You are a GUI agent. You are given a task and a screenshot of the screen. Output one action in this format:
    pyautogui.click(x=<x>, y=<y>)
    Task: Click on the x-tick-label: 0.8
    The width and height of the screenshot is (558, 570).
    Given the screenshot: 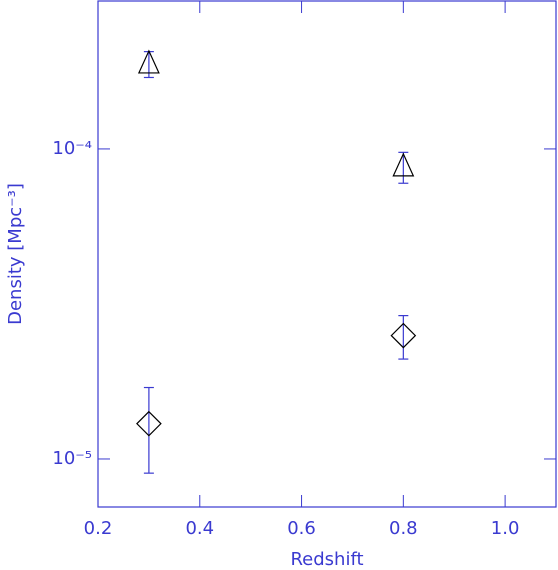 What is the action you would take?
    pyautogui.click(x=403, y=528)
    